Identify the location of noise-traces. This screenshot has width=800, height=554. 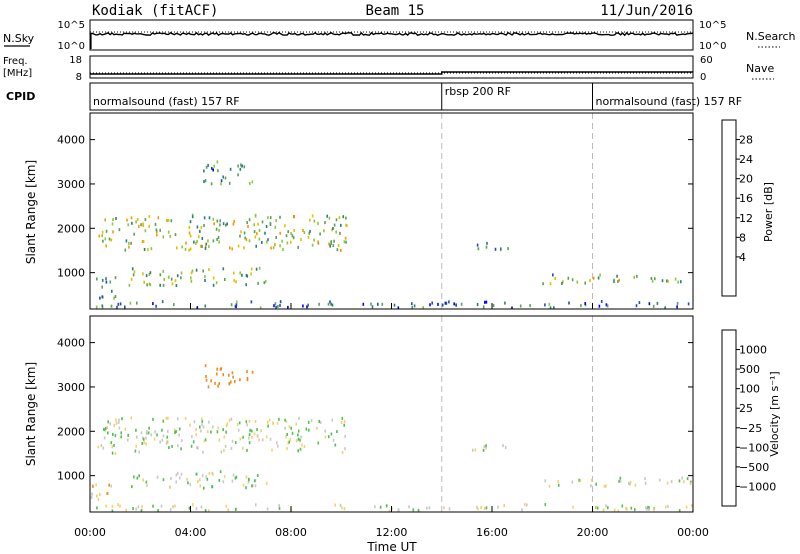
(391, 40).